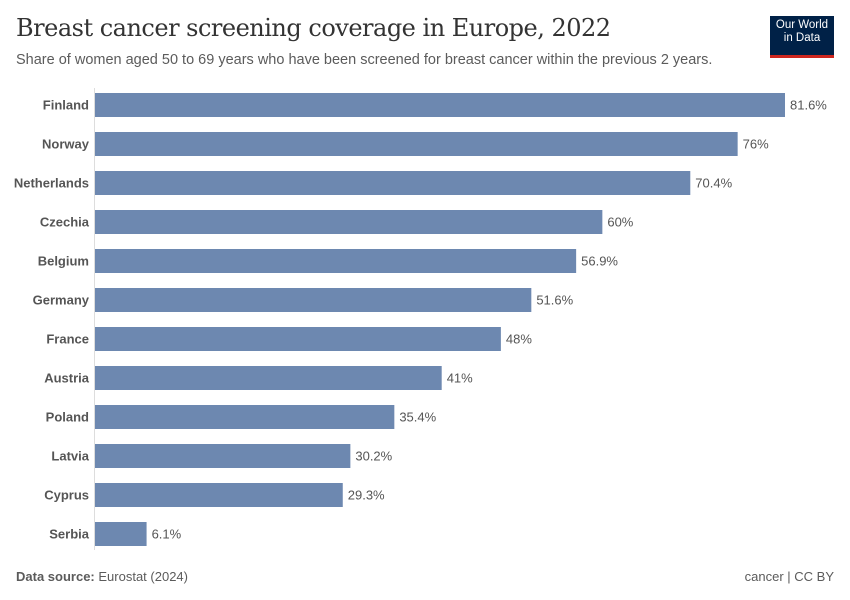 This screenshot has width=850, height=600. I want to click on logo-line-1: Our World, so click(802, 25).